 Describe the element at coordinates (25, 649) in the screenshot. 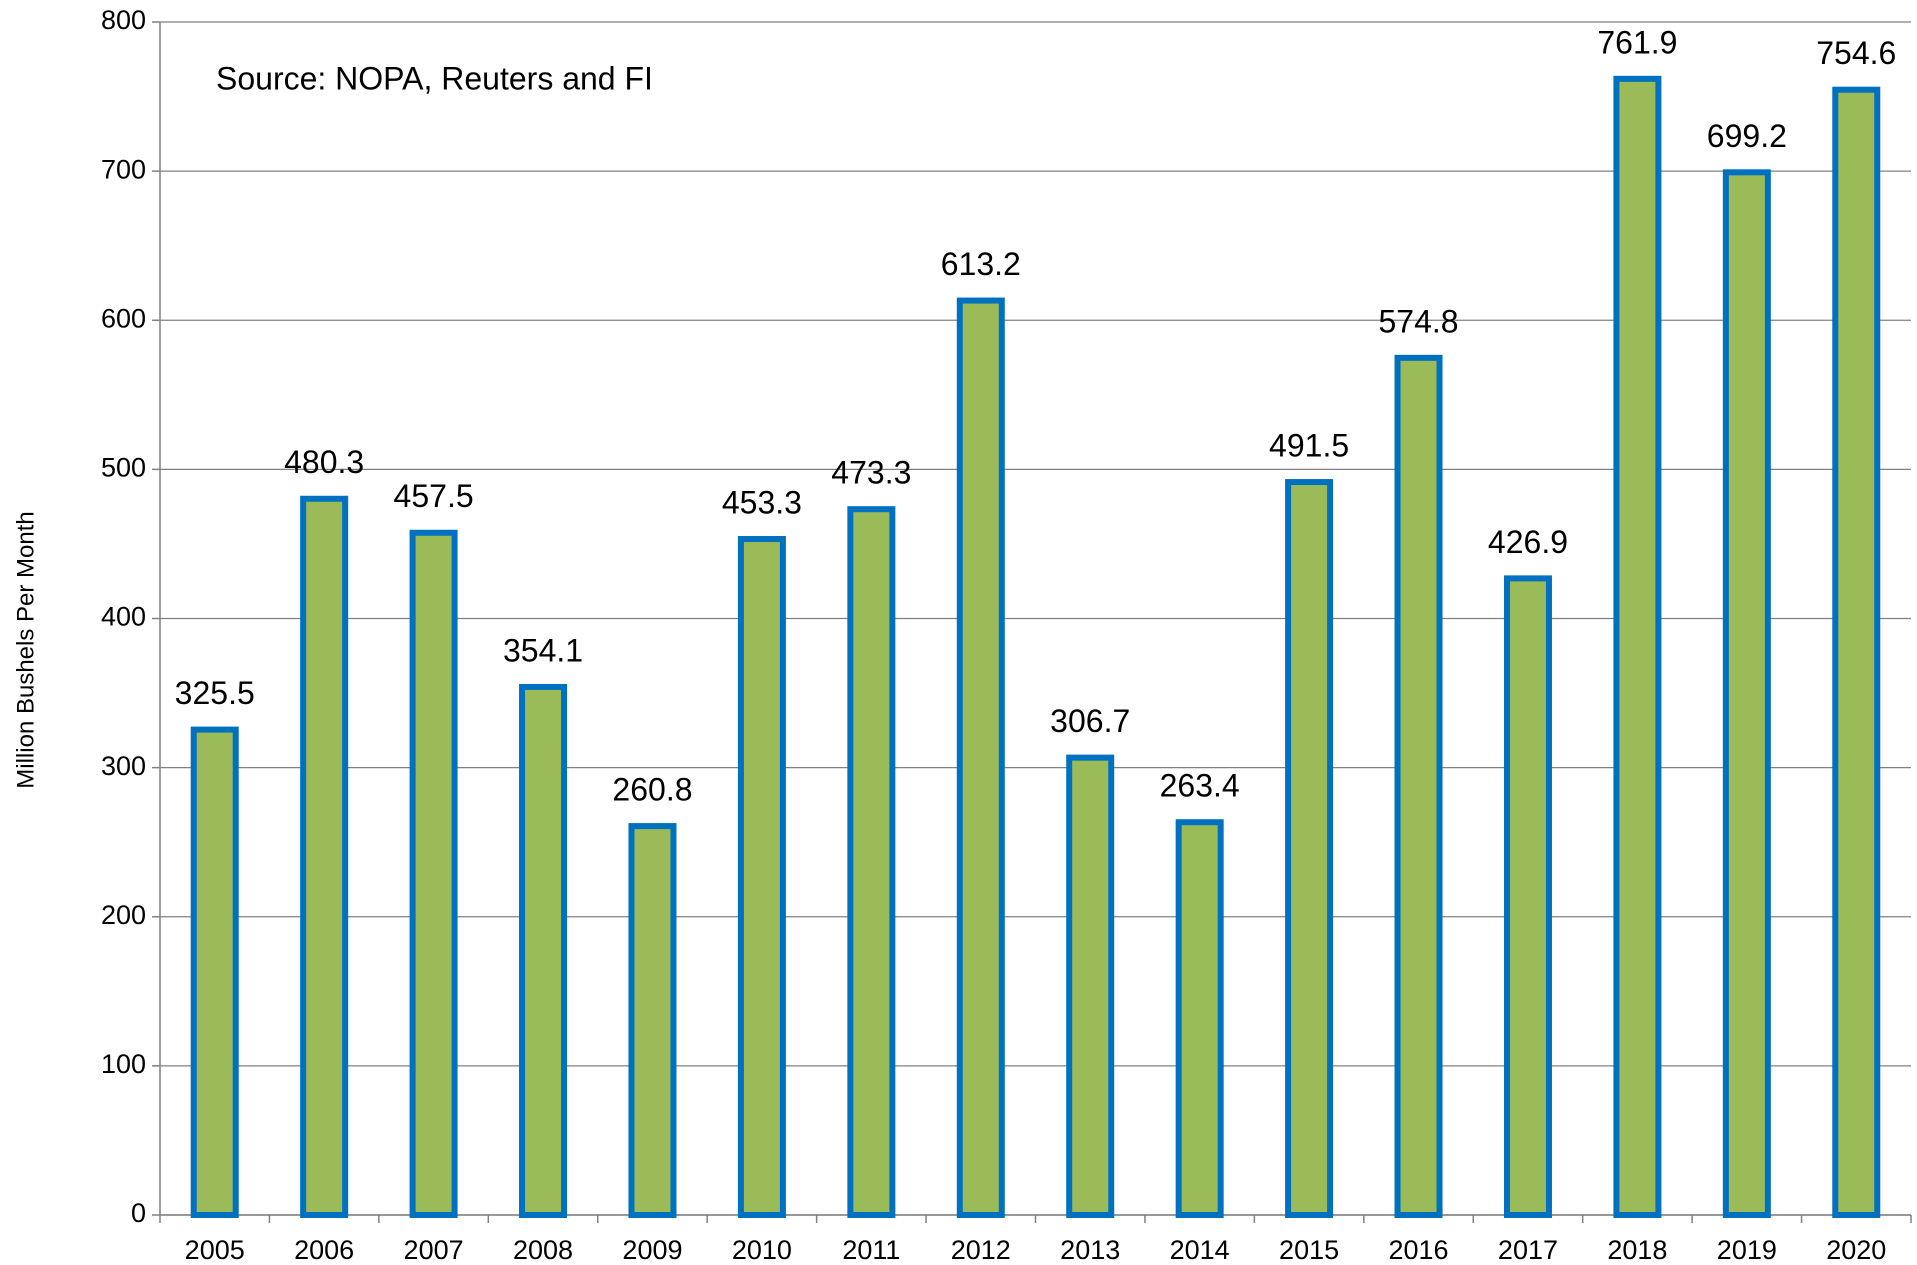

I see `y-axis-label: Million Bushels Per Month` at that location.